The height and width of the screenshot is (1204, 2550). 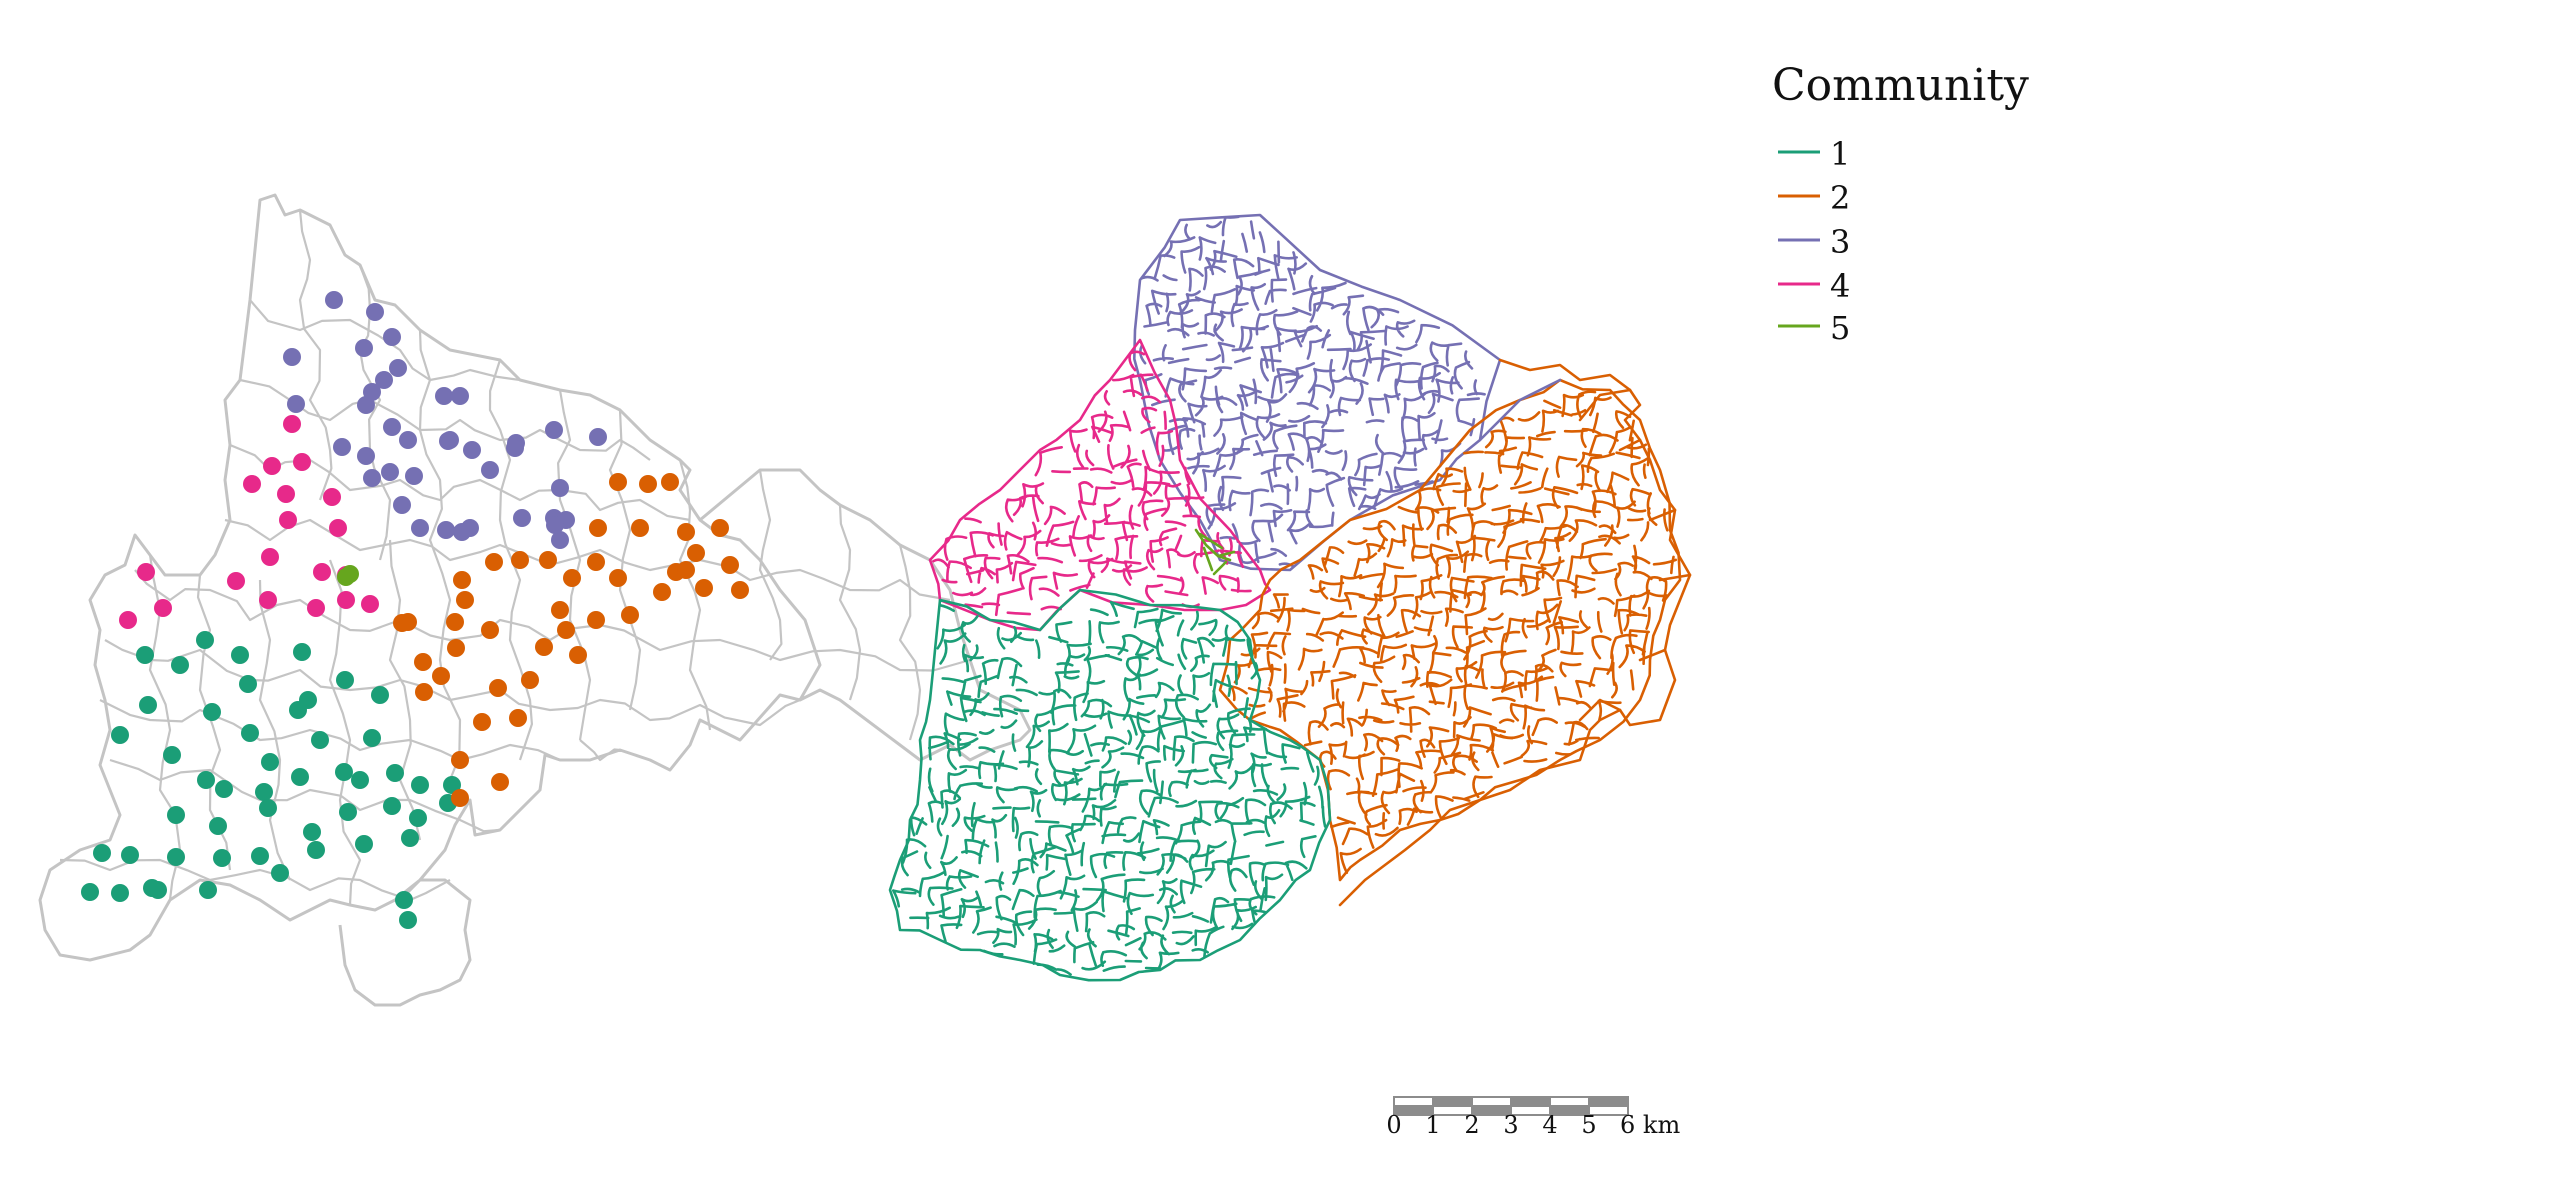 What do you see at coordinates (1520, 410) in the screenshot?
I see `community-3-road-link` at bounding box center [1520, 410].